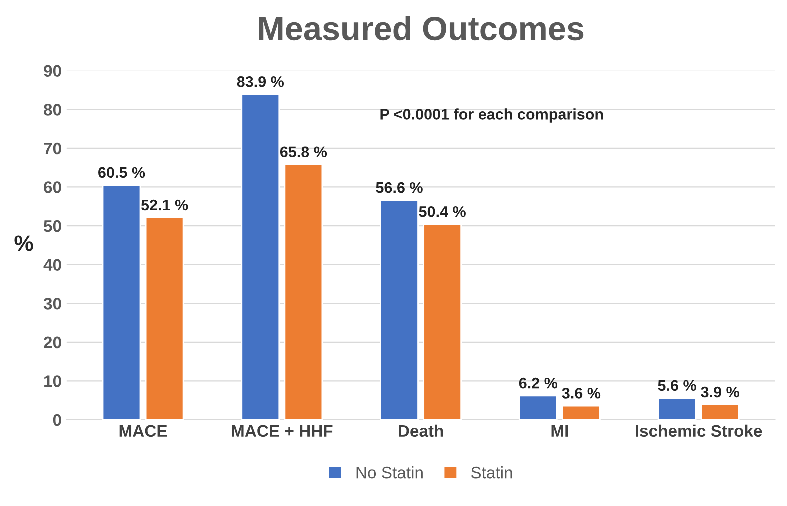 Image resolution: width=787 pixels, height=506 pixels. I want to click on data-label: 3.9 %, so click(720, 392).